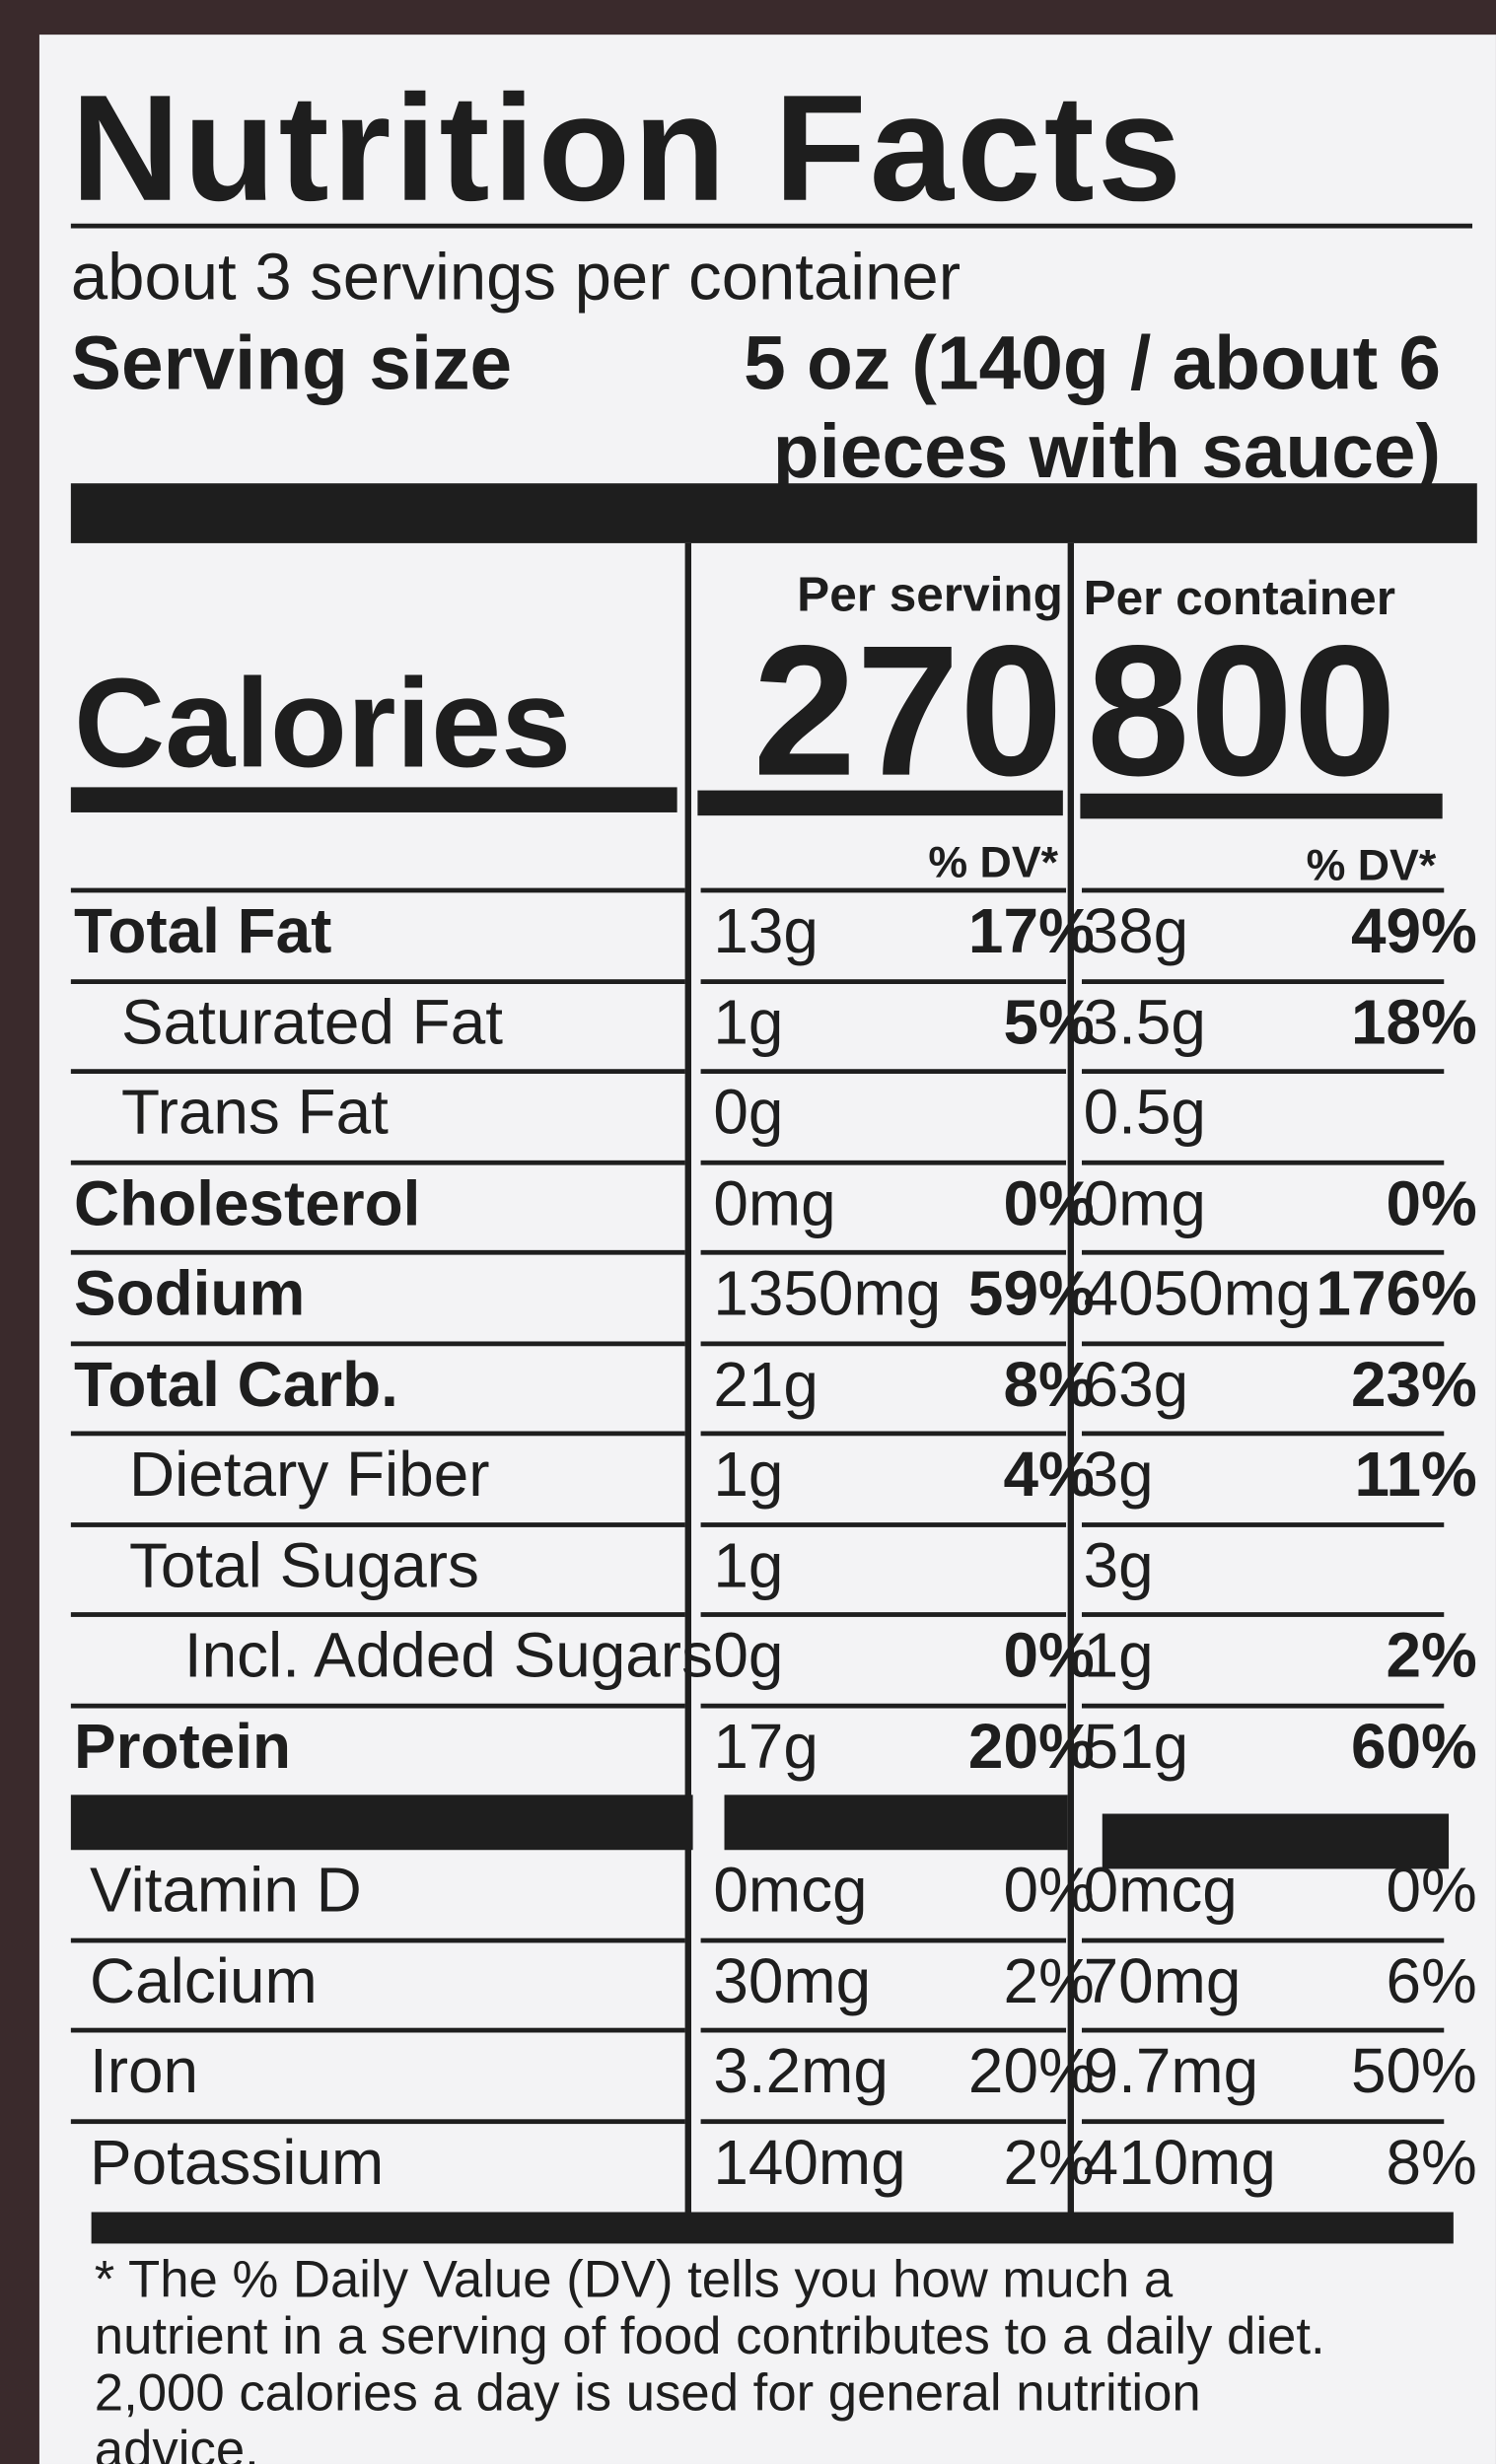 The height and width of the screenshot is (2464, 1496). Describe the element at coordinates (1031, 1294) in the screenshot. I see `daily-value: 59%` at that location.